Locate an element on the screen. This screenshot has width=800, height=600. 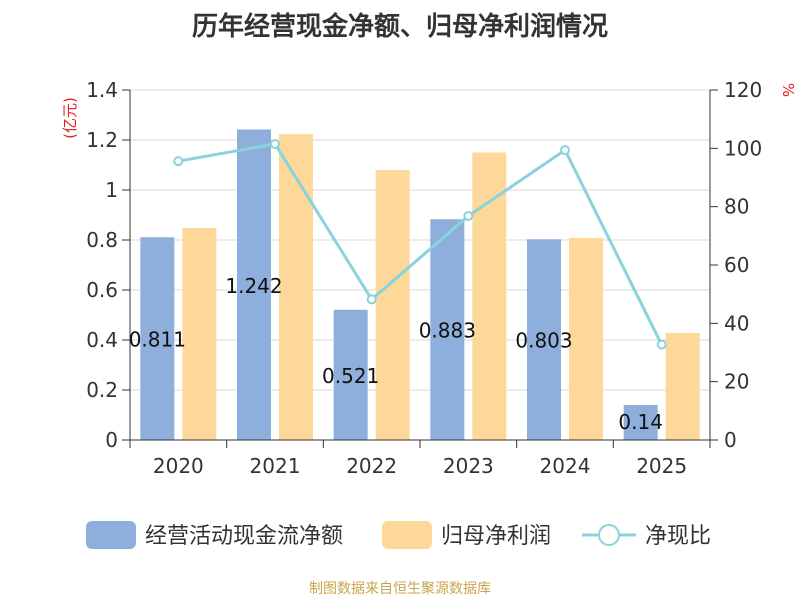
y2-axis-title: % is located at coordinates (788, 90).